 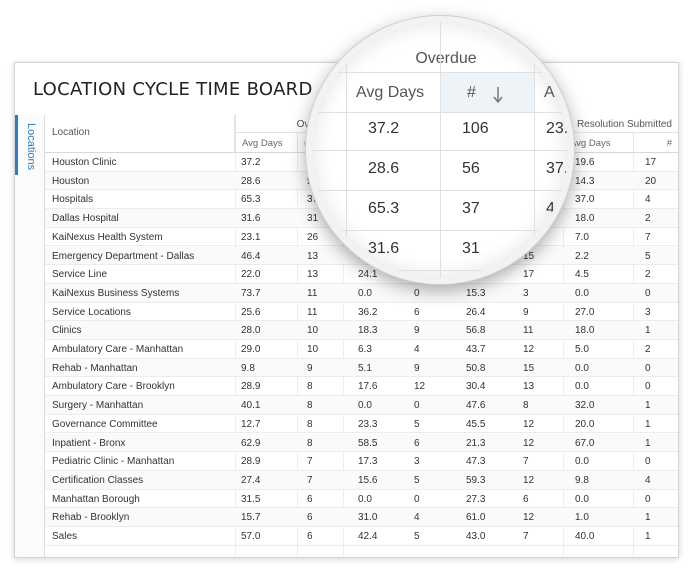 I want to click on resolution-count: 17, so click(x=651, y=162).